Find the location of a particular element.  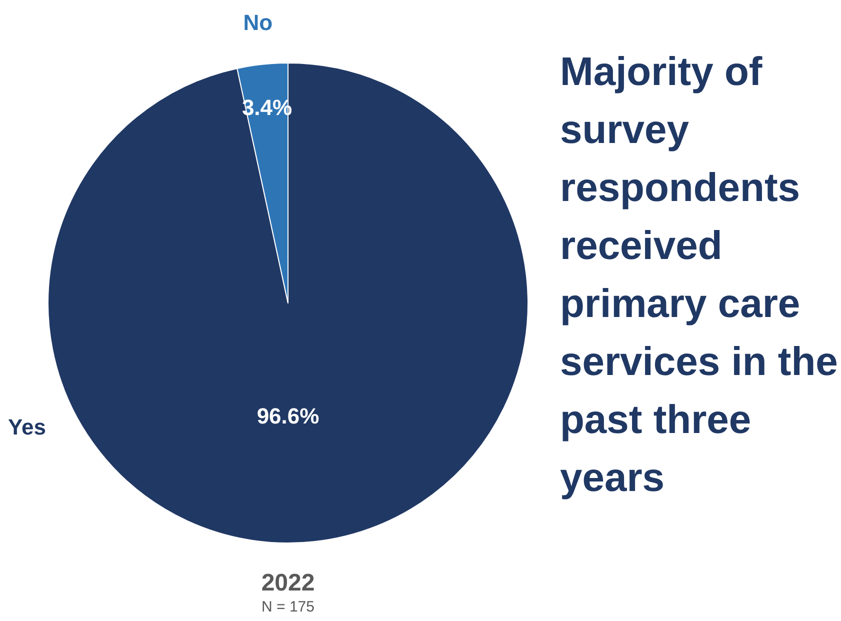

slice-label: Yes is located at coordinates (27, 427).